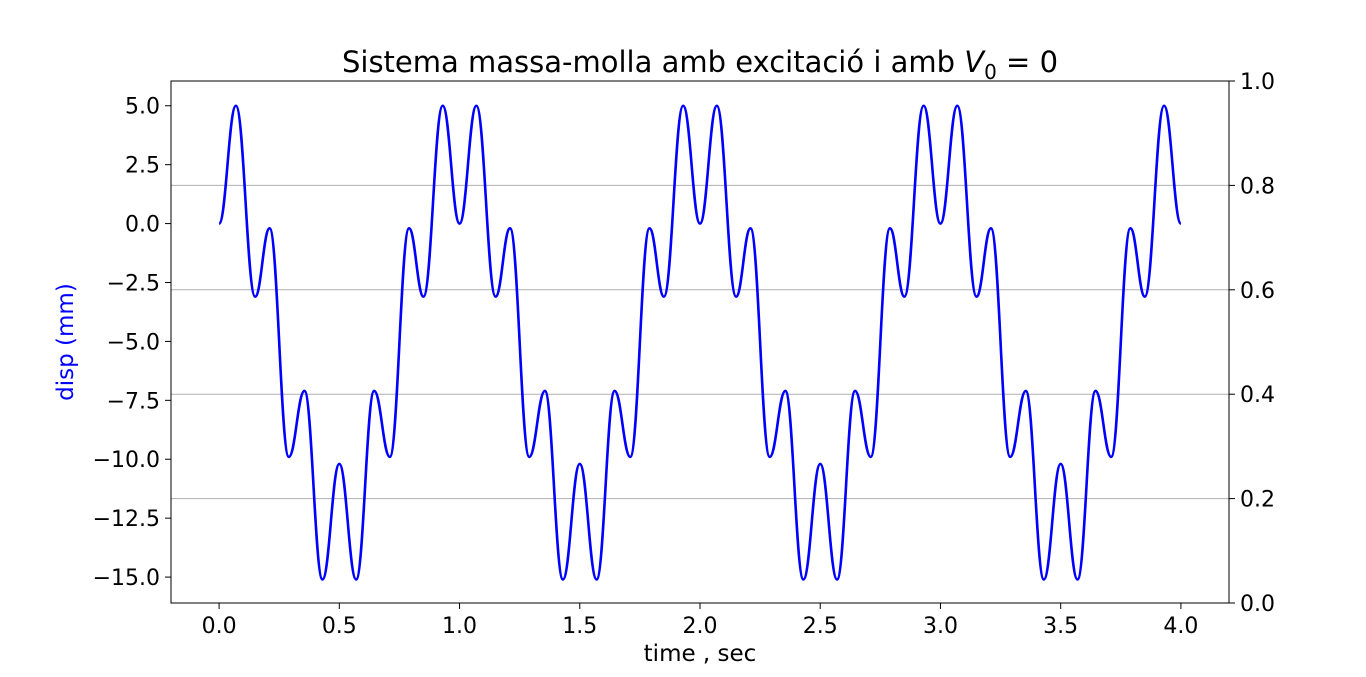 The height and width of the screenshot is (677, 1366). Describe the element at coordinates (579, 626) in the screenshot. I see `x-tick-label: 1.5` at that location.